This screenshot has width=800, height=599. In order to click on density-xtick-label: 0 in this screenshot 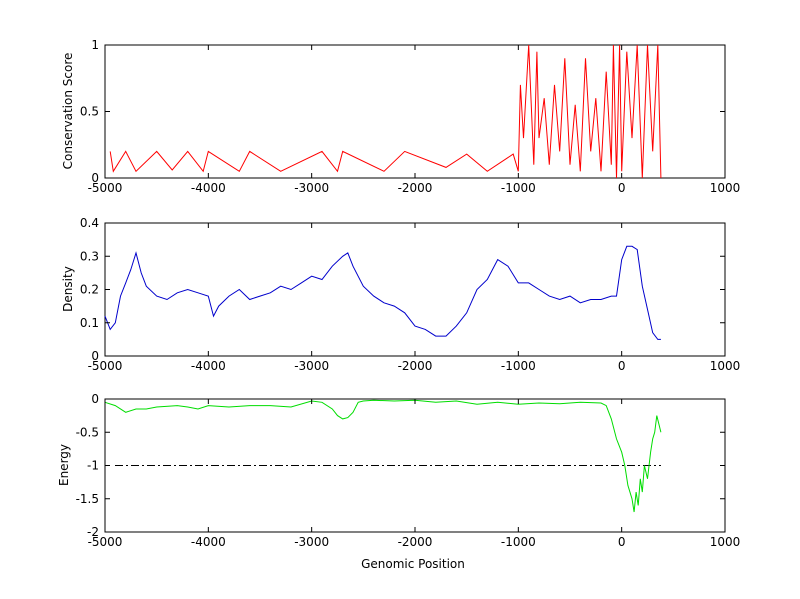, I will do `click(622, 366)`.